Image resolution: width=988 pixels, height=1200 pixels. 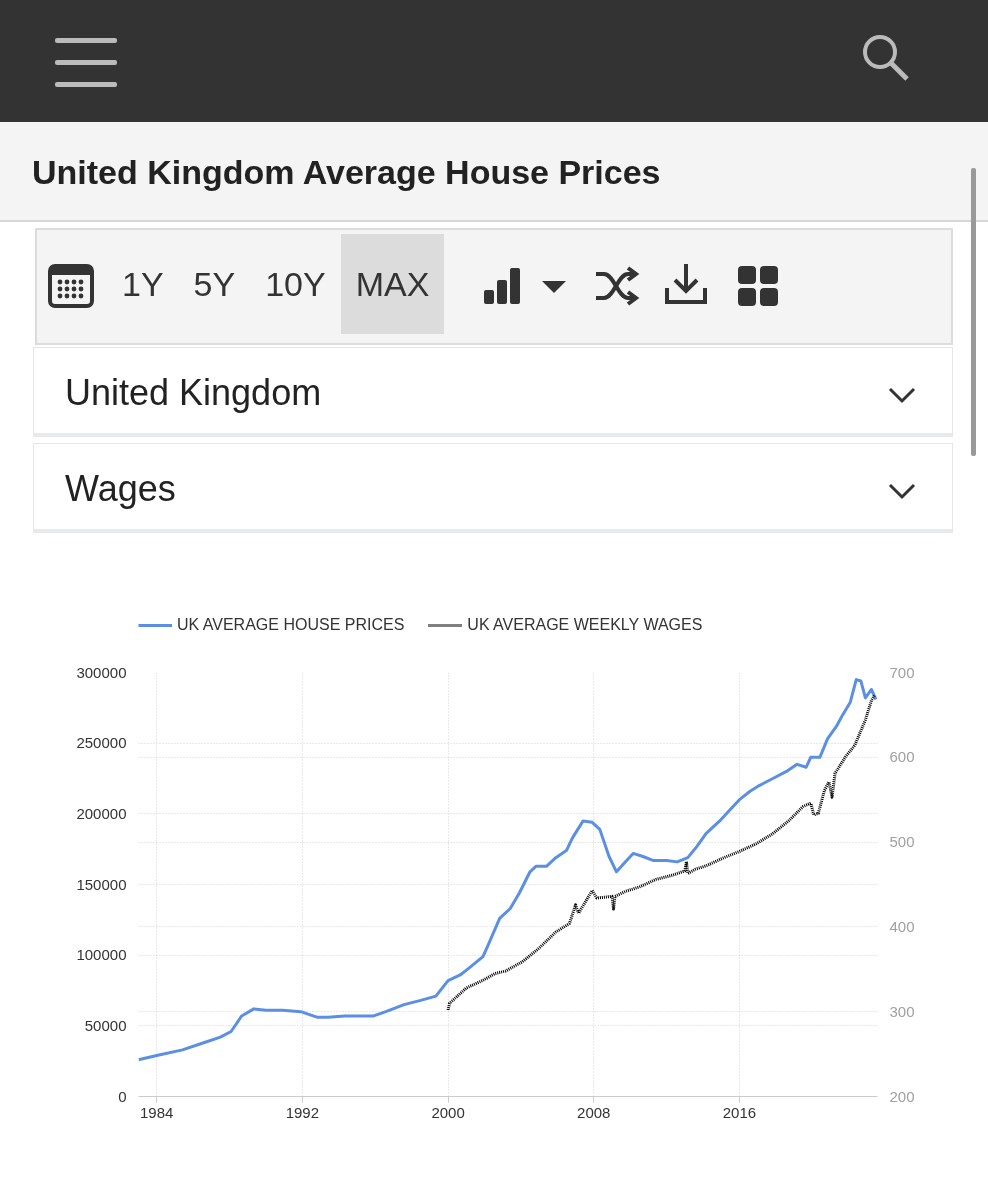 I want to click on x-tick-label: 2016, so click(x=739, y=1112).